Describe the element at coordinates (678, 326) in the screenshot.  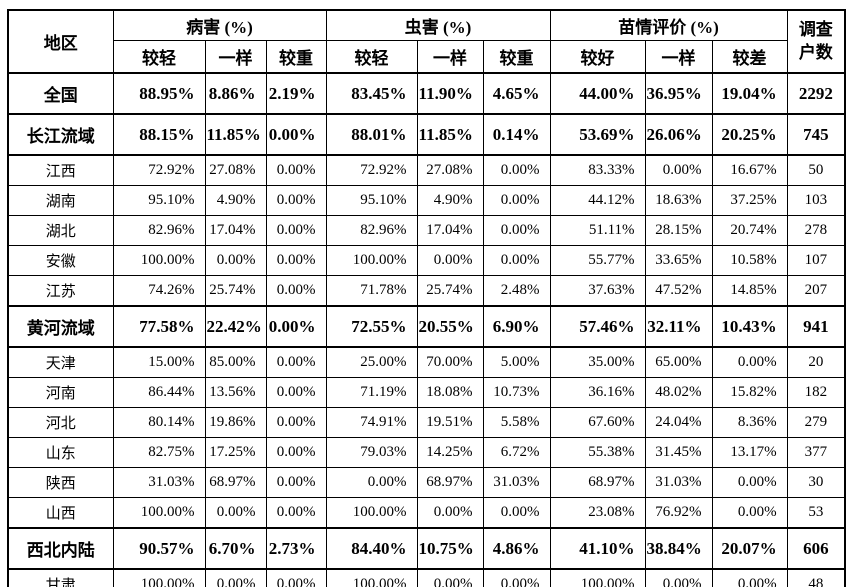
I see `value-cell: 32.11%` at that location.